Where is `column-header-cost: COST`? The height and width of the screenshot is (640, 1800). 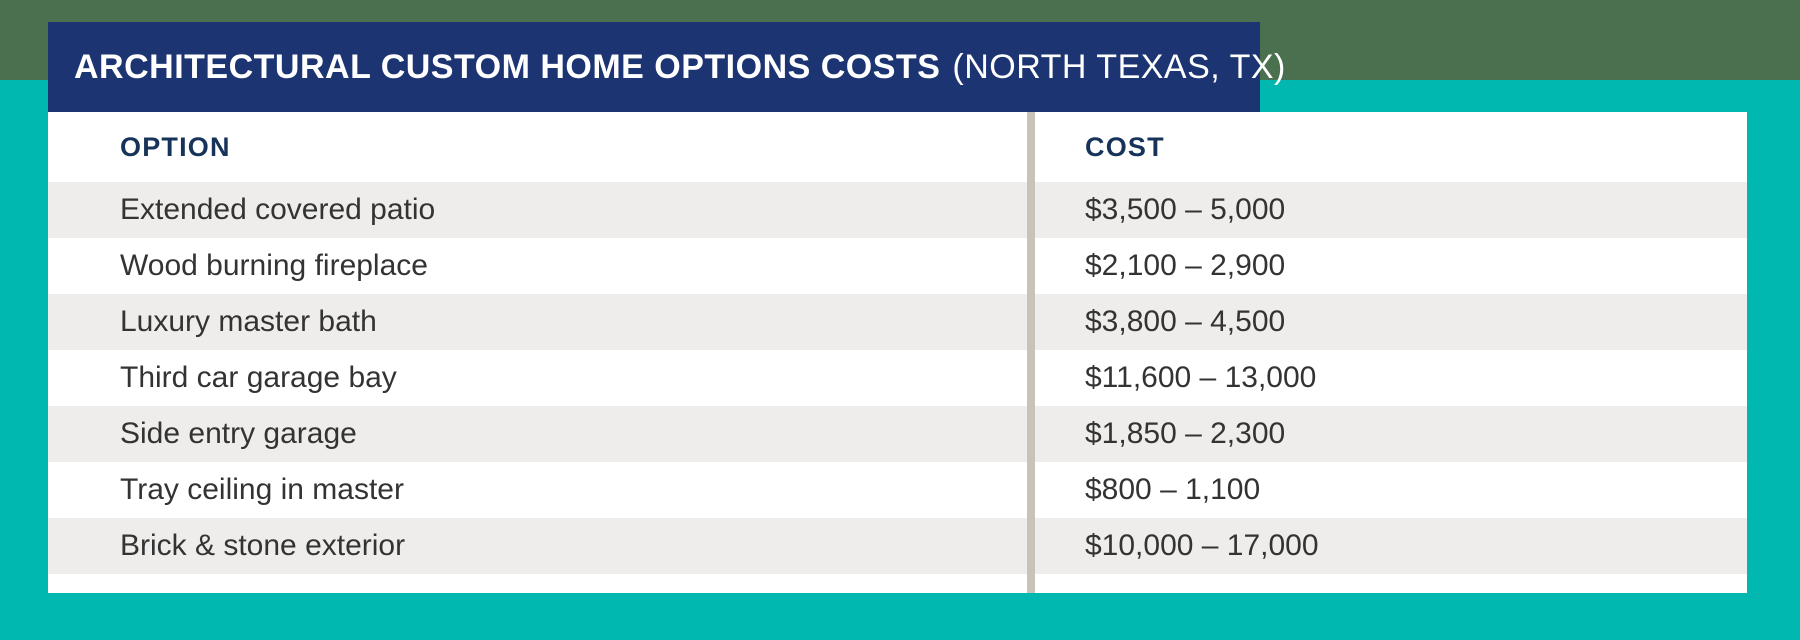 column-header-cost: COST is located at coordinates (1125, 146).